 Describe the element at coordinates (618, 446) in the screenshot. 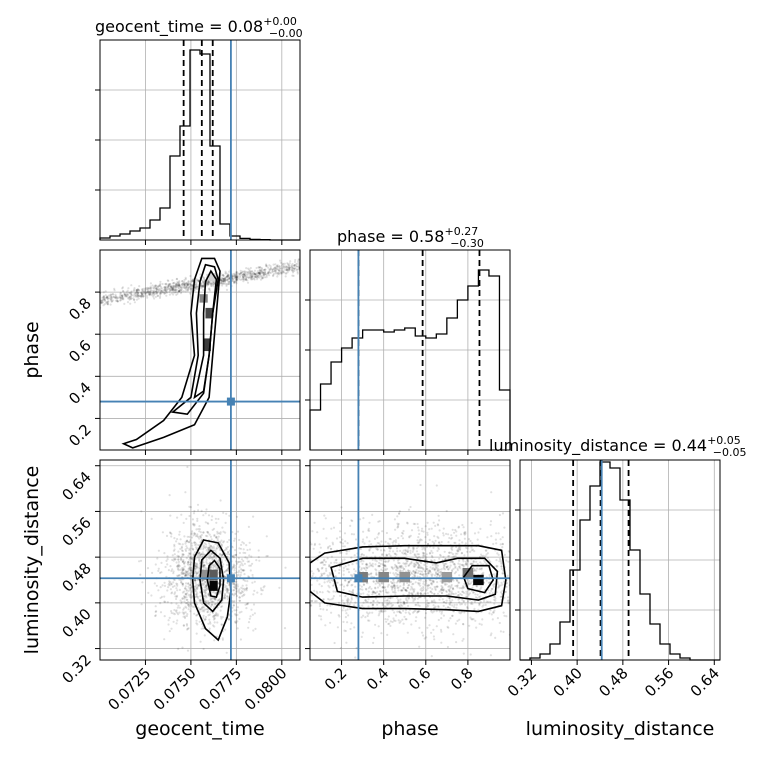

I see `title-luminosity-distance: luminosity_distance = 0.44+0.05 −0.05` at that location.